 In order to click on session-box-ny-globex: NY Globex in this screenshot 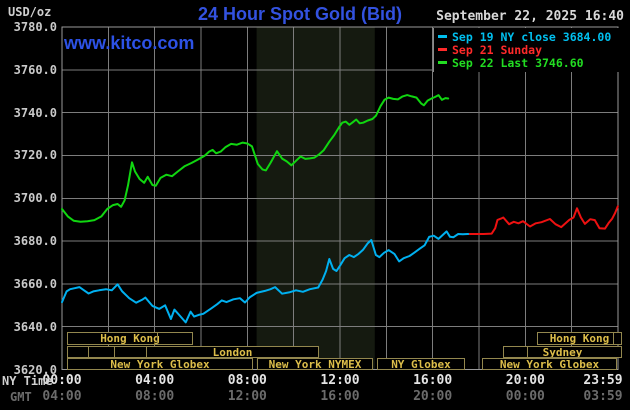, I will do `click(421, 364)`.